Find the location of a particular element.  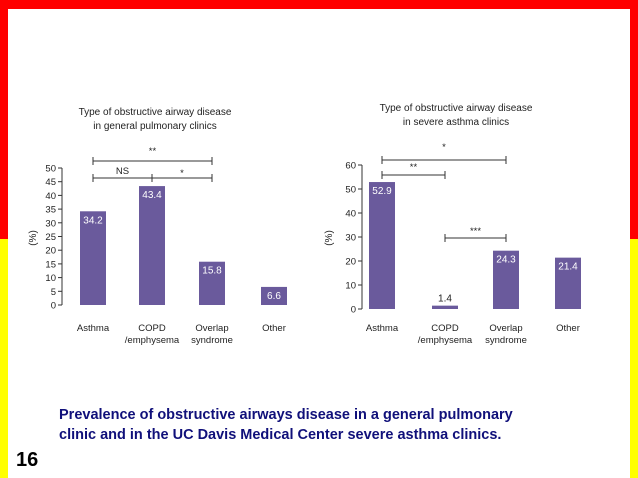

right-bar-value-label: 1.4 is located at coordinates (445, 299).